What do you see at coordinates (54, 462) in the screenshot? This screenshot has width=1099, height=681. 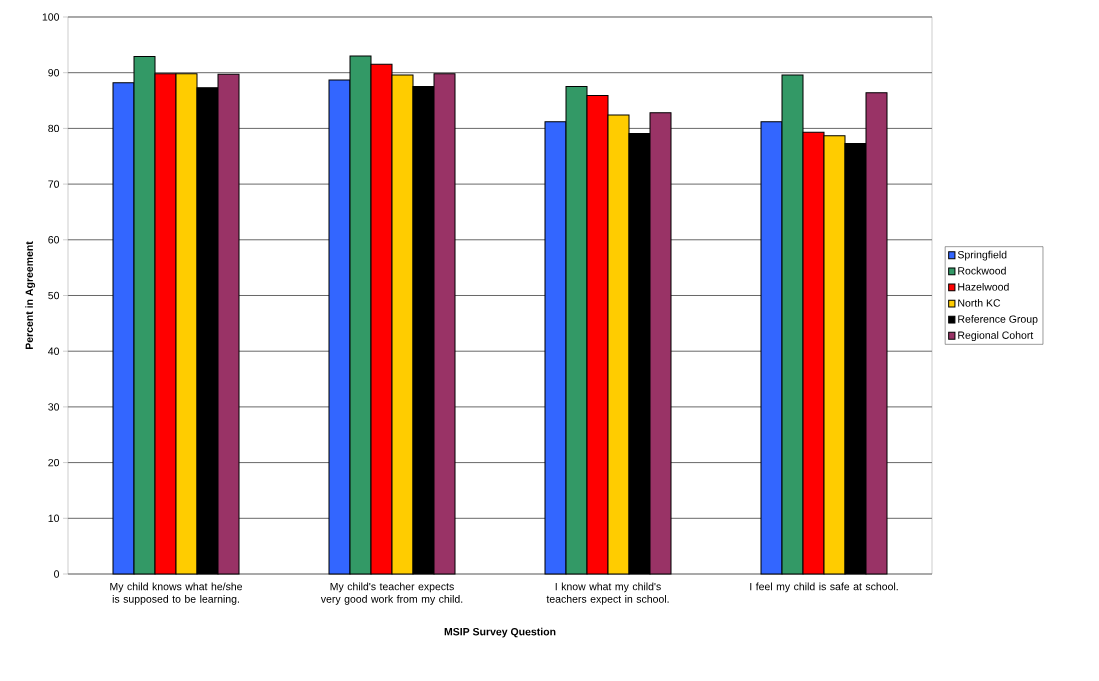 I see `y-tick-label: 20` at bounding box center [54, 462].